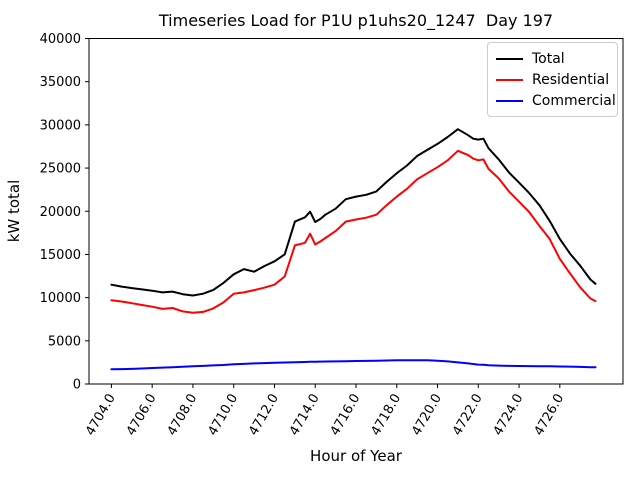 The image size is (640, 480). What do you see at coordinates (353, 365) in the screenshot?
I see `series-line-commercial` at bounding box center [353, 365].